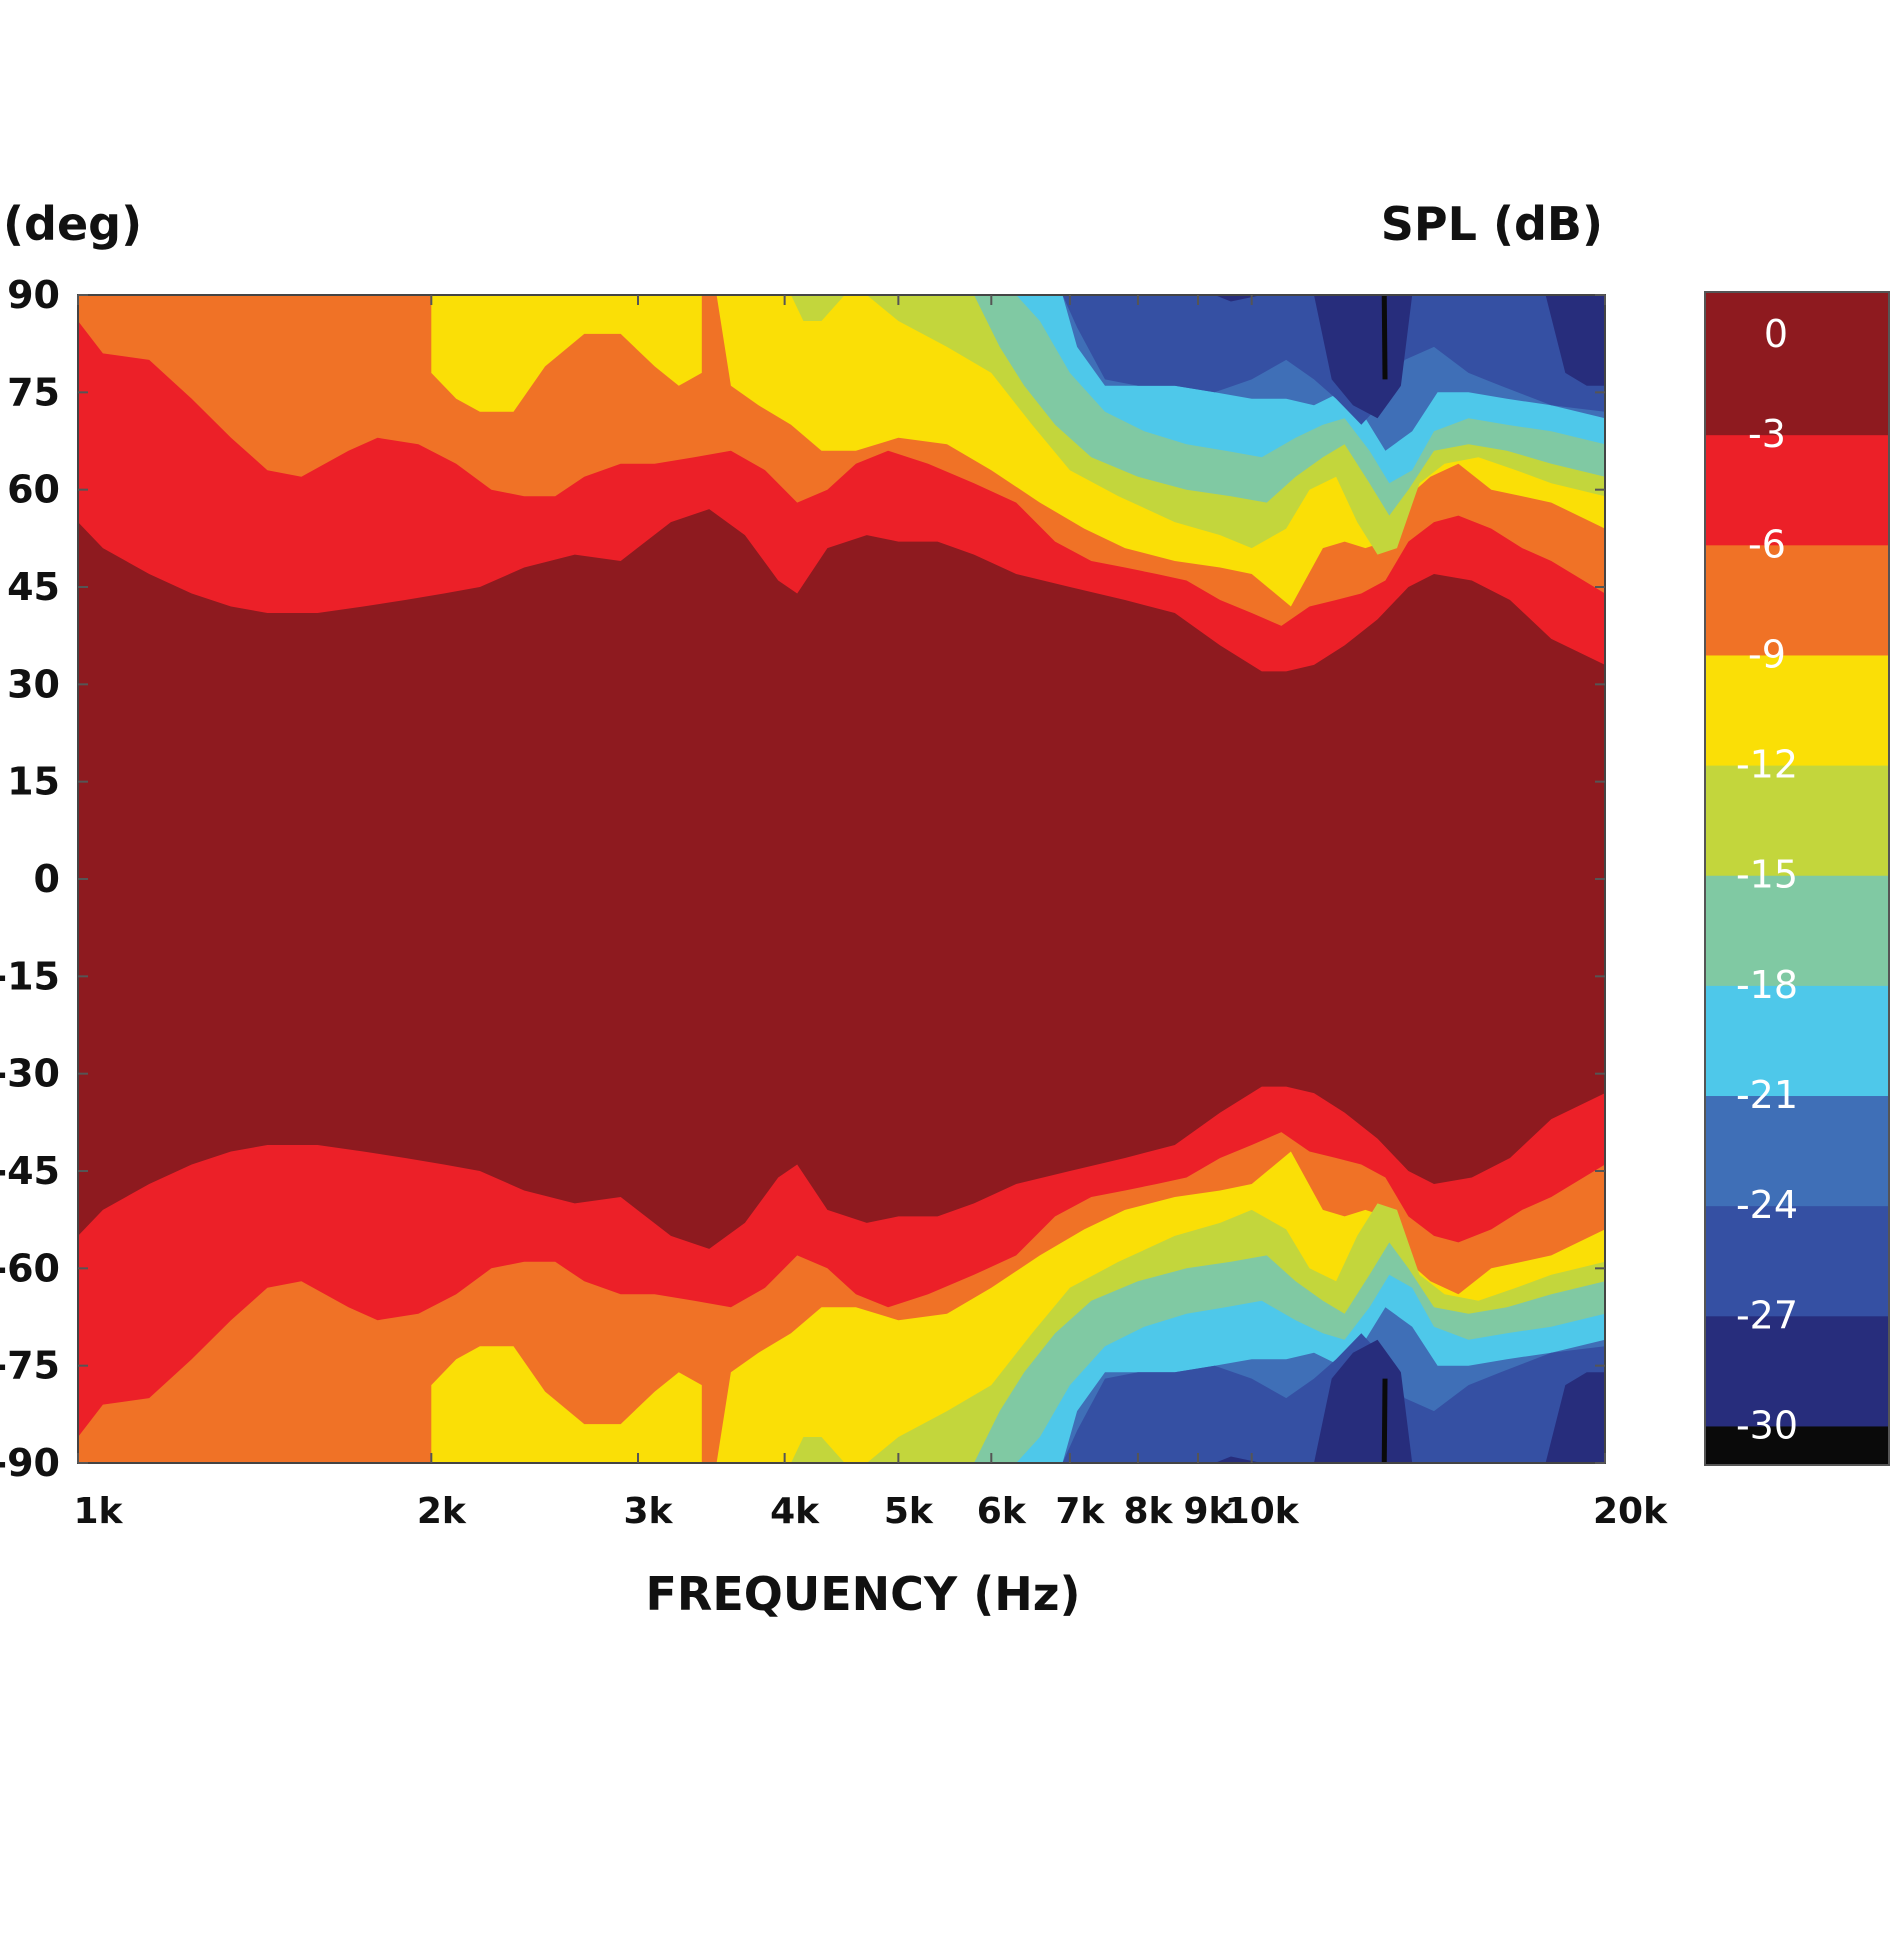 Image resolution: width=1890 pixels, height=1959 pixels. I want to click on colorbar-label: -21, so click(1767, 1095).